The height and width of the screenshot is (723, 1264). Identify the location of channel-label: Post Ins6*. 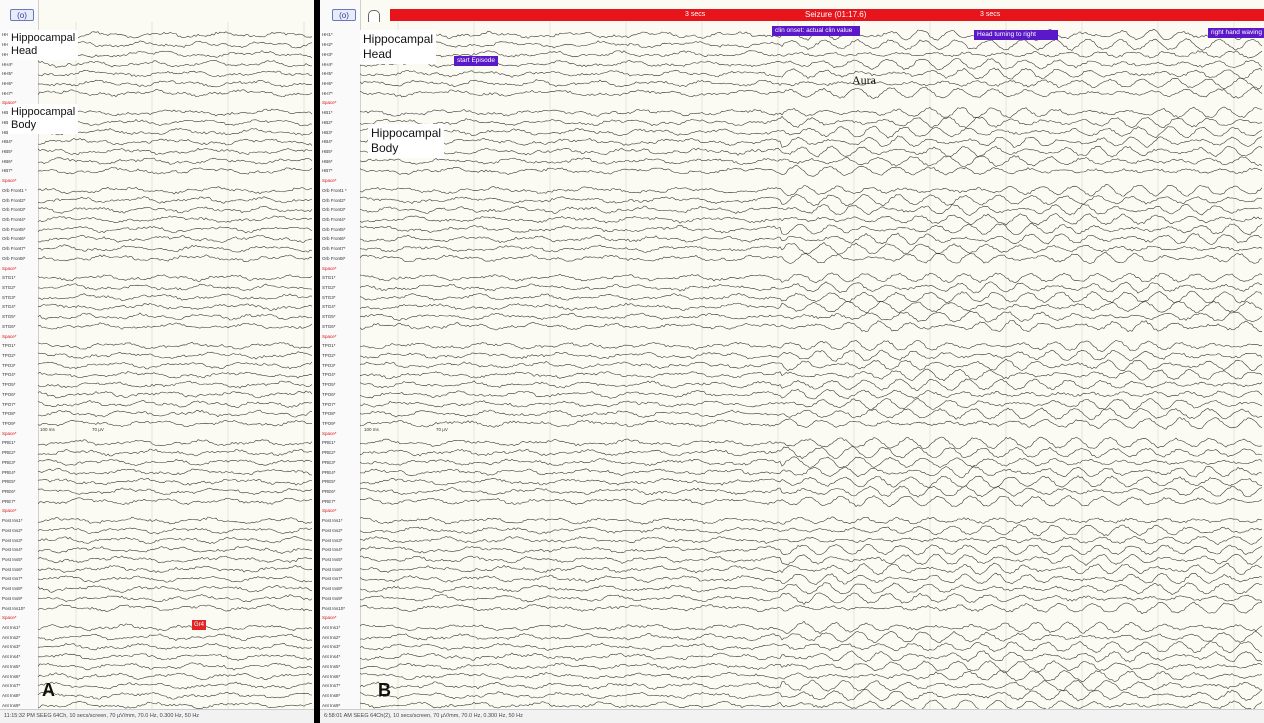
(332, 569).